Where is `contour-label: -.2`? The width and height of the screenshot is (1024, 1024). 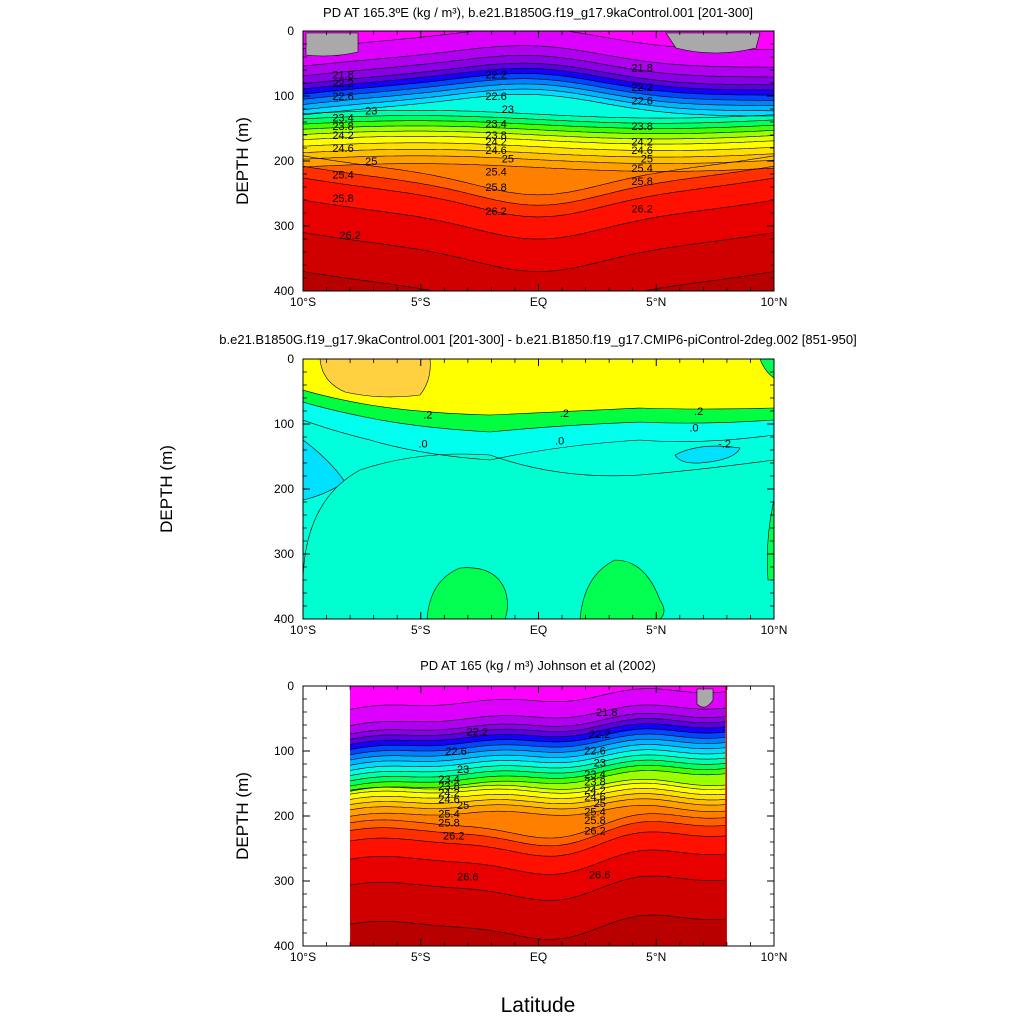 contour-label: -.2 is located at coordinates (724, 445).